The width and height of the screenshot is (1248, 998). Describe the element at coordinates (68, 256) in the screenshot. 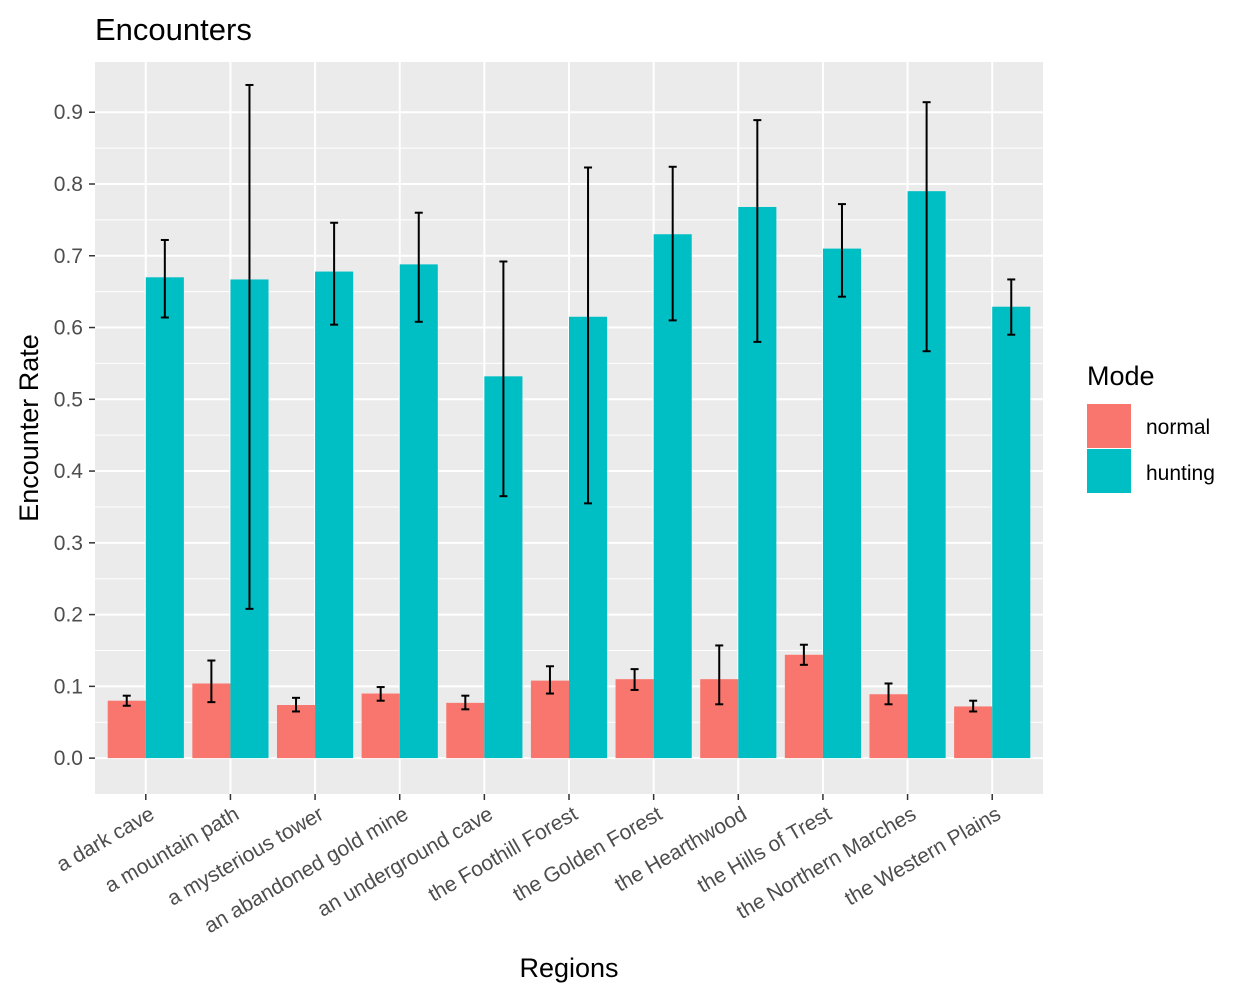

I see `y-tick-label: 0.7` at that location.